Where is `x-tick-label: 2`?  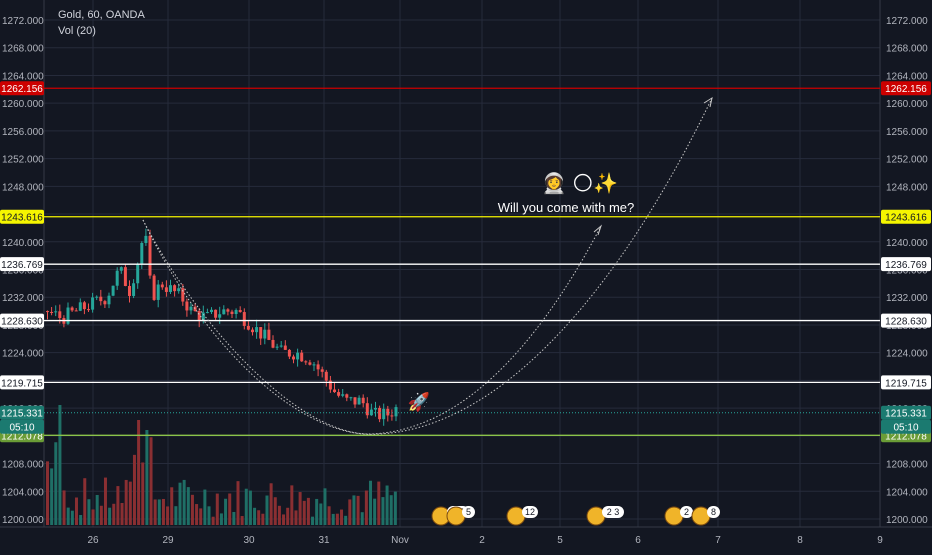
x-tick-label: 2 is located at coordinates (482, 540).